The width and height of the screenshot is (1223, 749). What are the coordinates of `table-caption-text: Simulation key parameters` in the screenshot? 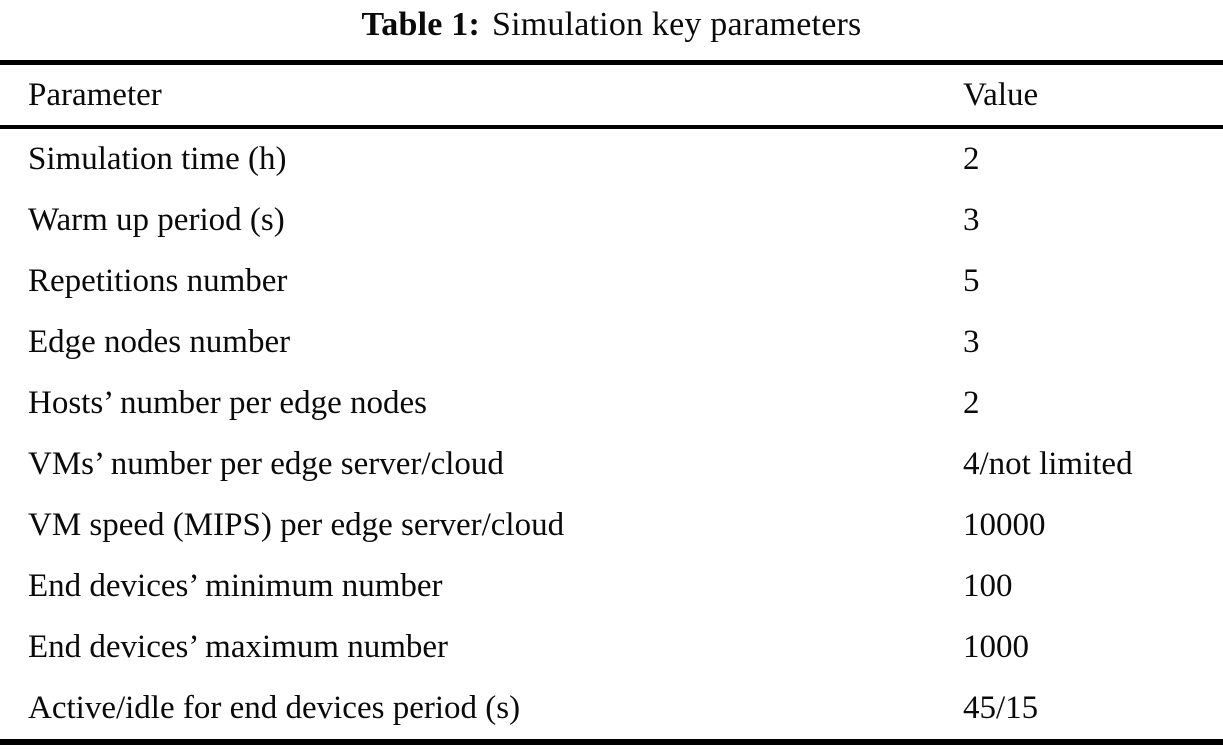 It's located at (676, 24).